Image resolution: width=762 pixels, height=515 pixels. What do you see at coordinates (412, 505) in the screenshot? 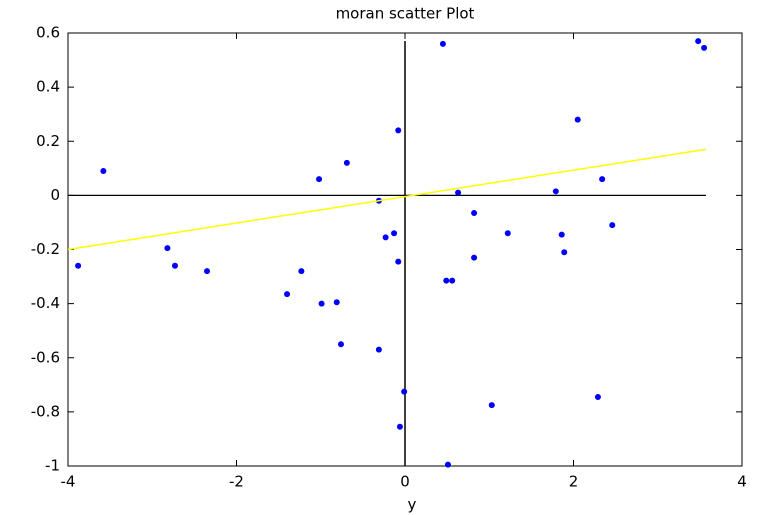
I see `x-axis-label: y` at bounding box center [412, 505].